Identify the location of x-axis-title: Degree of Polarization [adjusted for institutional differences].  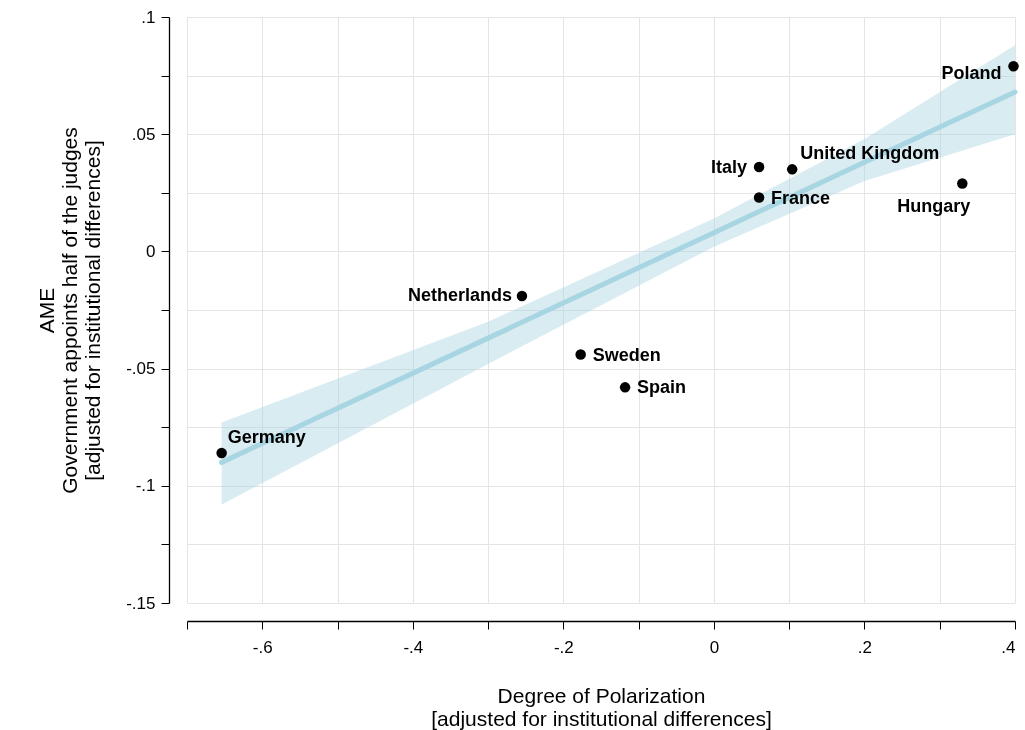
(601, 706).